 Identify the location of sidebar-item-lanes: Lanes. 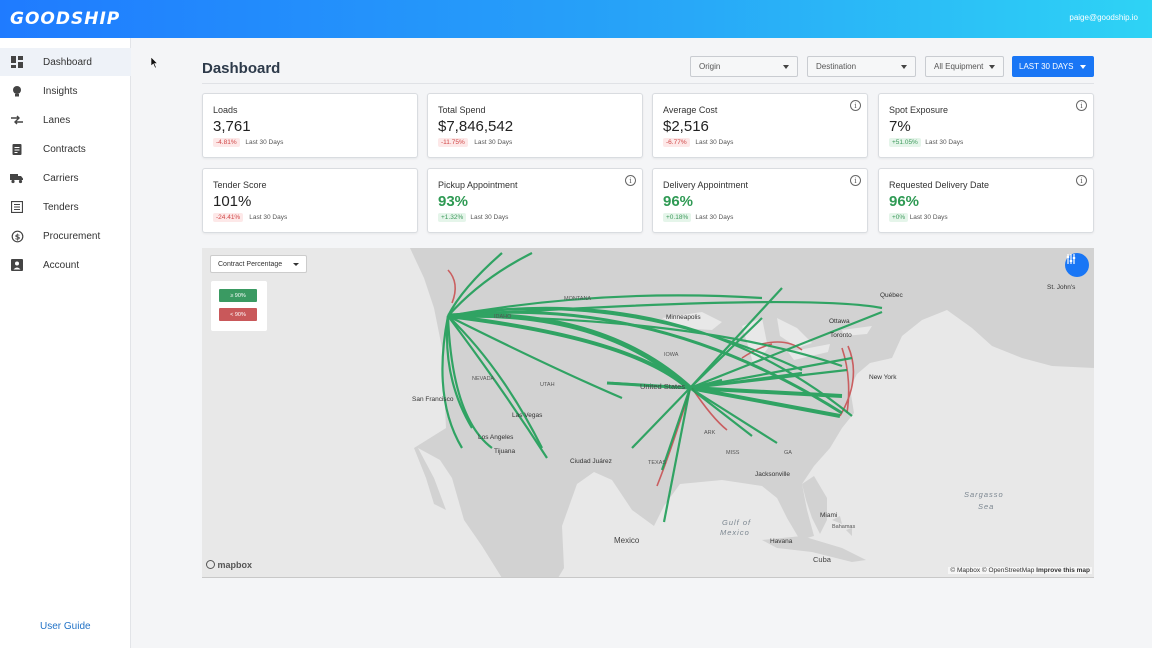
(65, 120).